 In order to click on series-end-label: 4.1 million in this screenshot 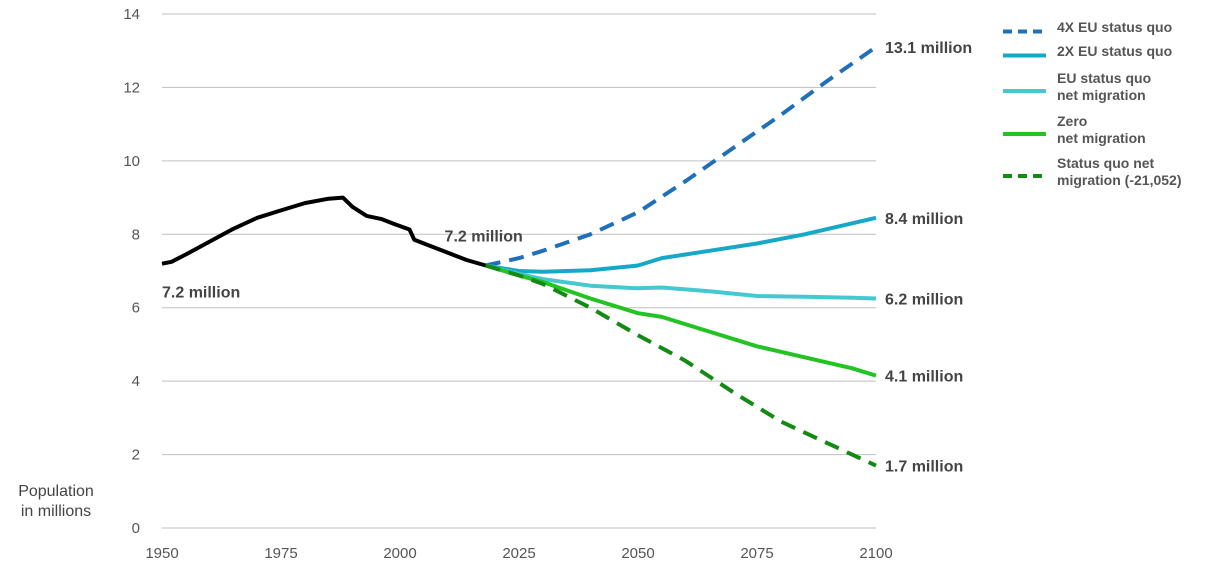, I will do `click(924, 377)`.